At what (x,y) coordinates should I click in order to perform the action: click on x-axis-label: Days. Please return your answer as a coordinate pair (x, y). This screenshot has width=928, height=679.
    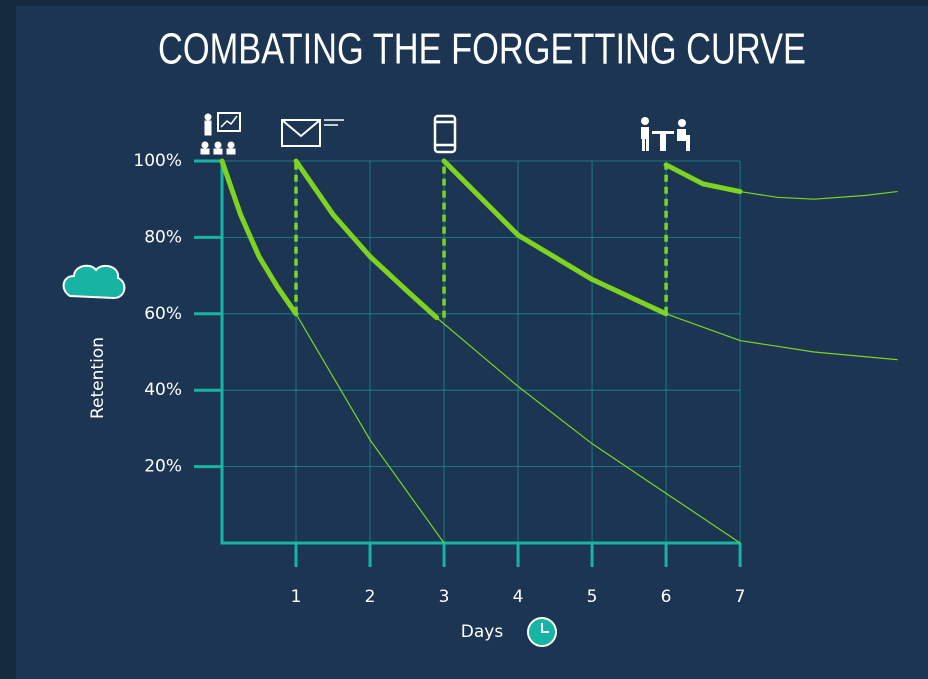
    Looking at the image, I should click on (482, 632).